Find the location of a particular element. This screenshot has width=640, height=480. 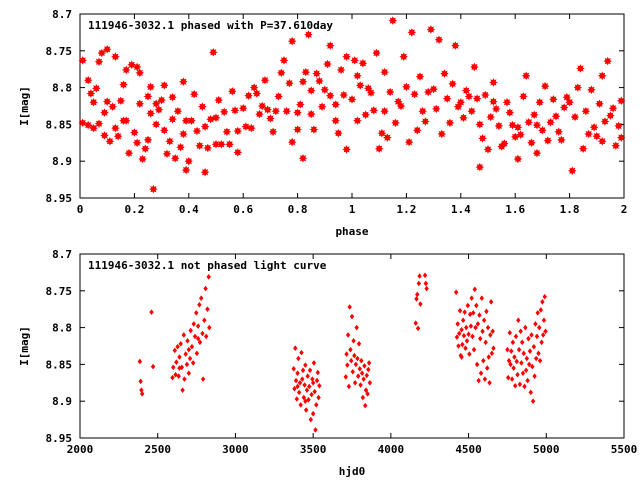

phased-plot-xtick-label: 1.4 is located at coordinates (461, 209).